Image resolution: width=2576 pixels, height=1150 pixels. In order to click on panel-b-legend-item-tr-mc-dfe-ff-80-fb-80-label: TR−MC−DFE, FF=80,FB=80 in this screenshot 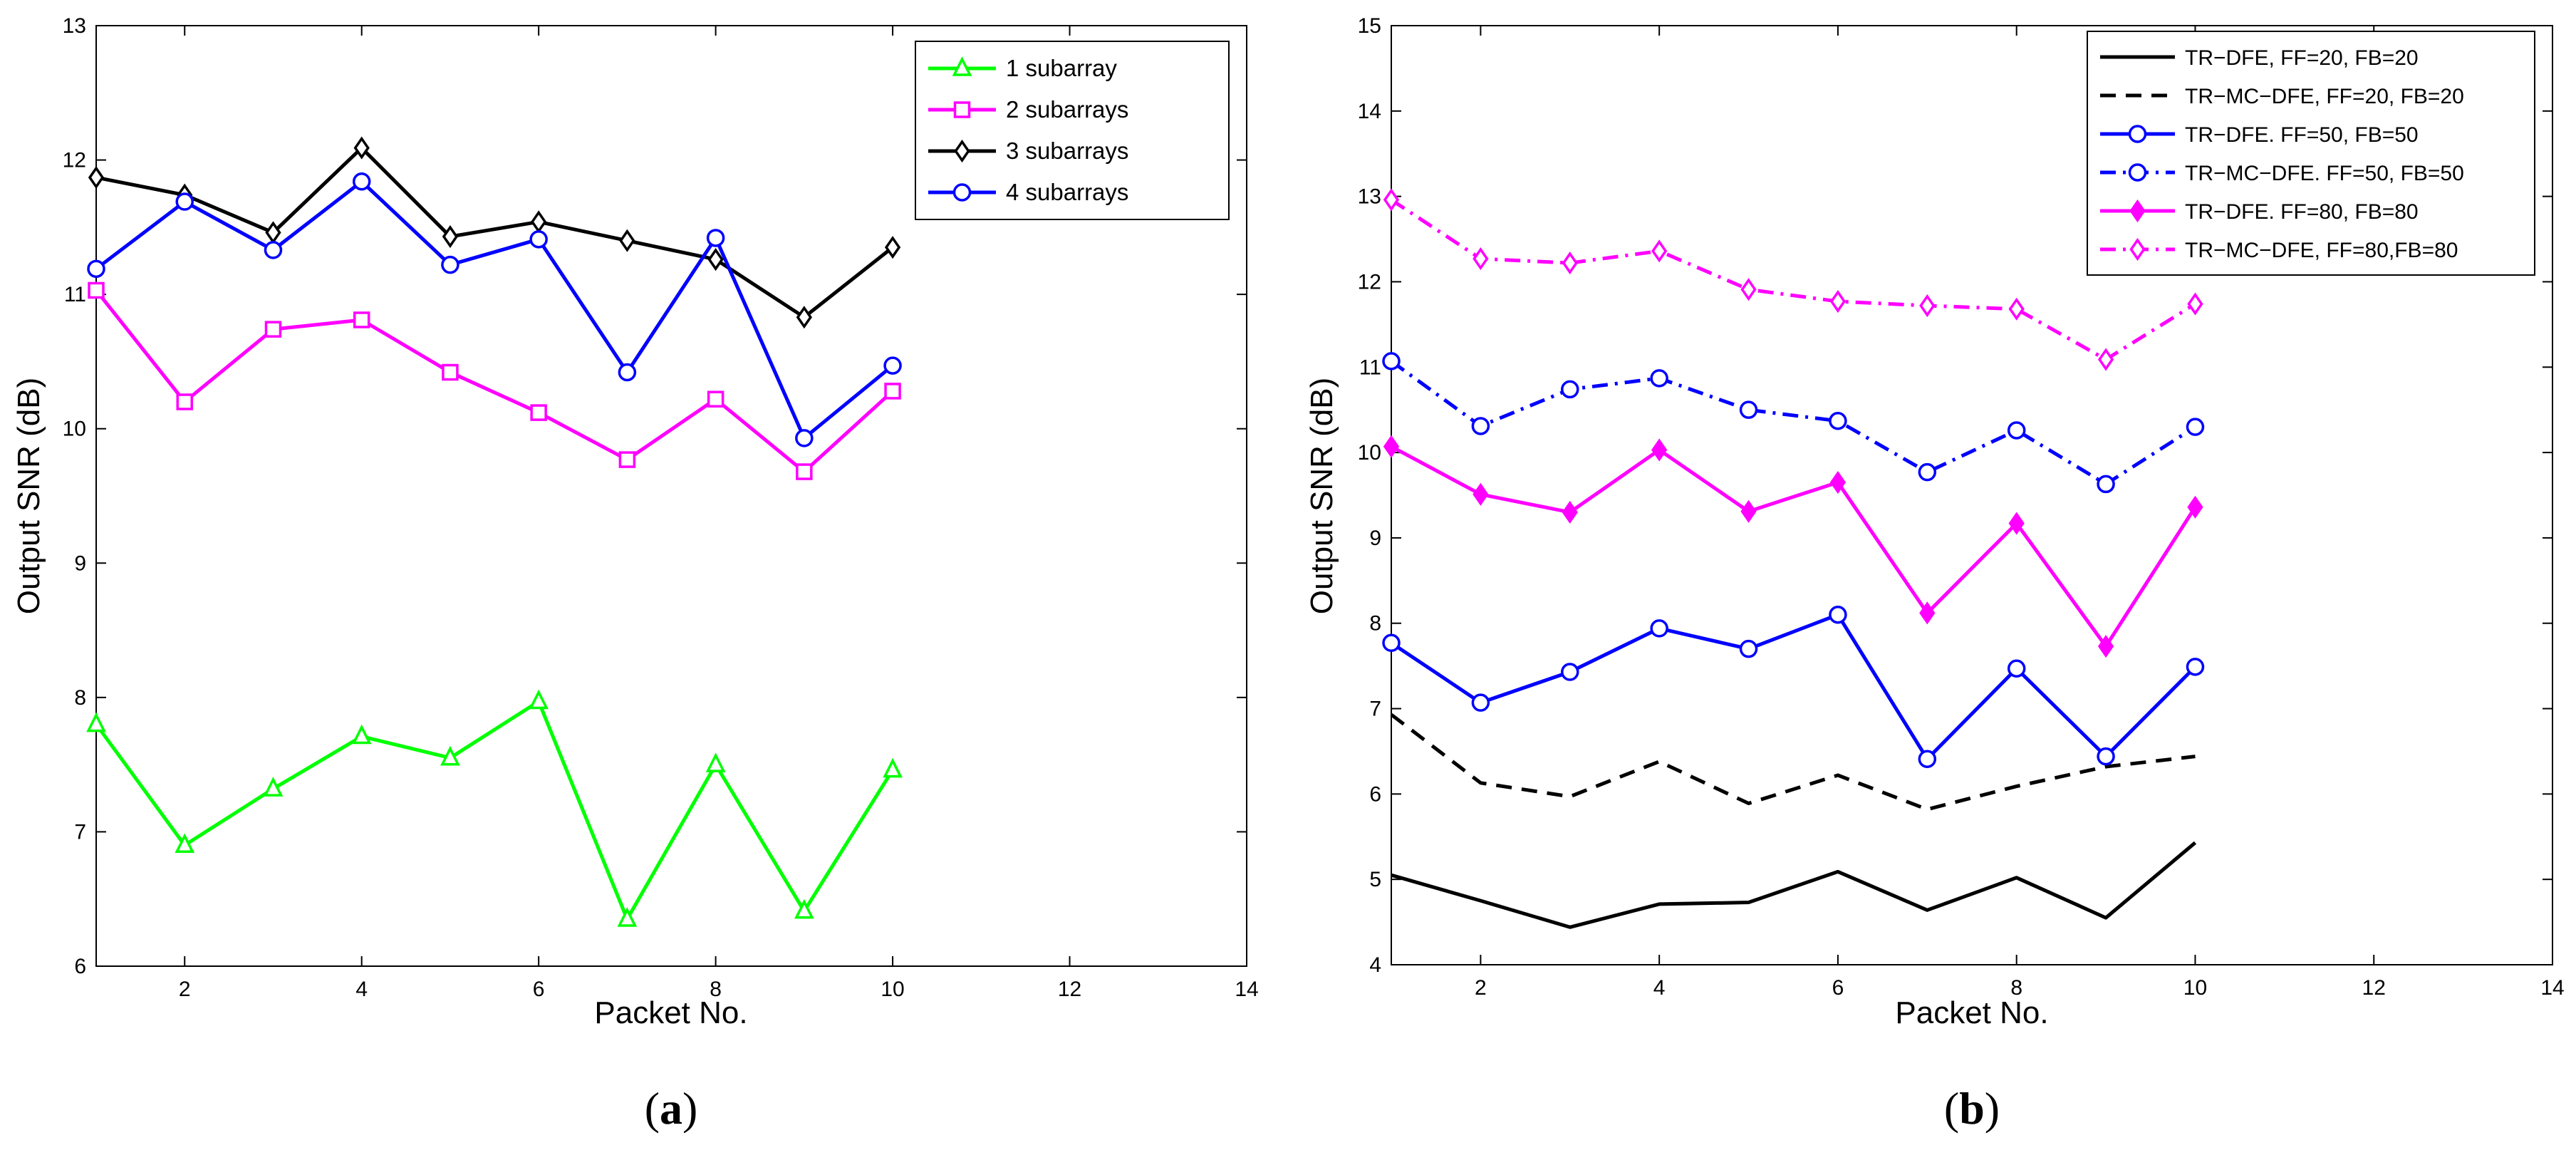, I will do `click(2321, 251)`.